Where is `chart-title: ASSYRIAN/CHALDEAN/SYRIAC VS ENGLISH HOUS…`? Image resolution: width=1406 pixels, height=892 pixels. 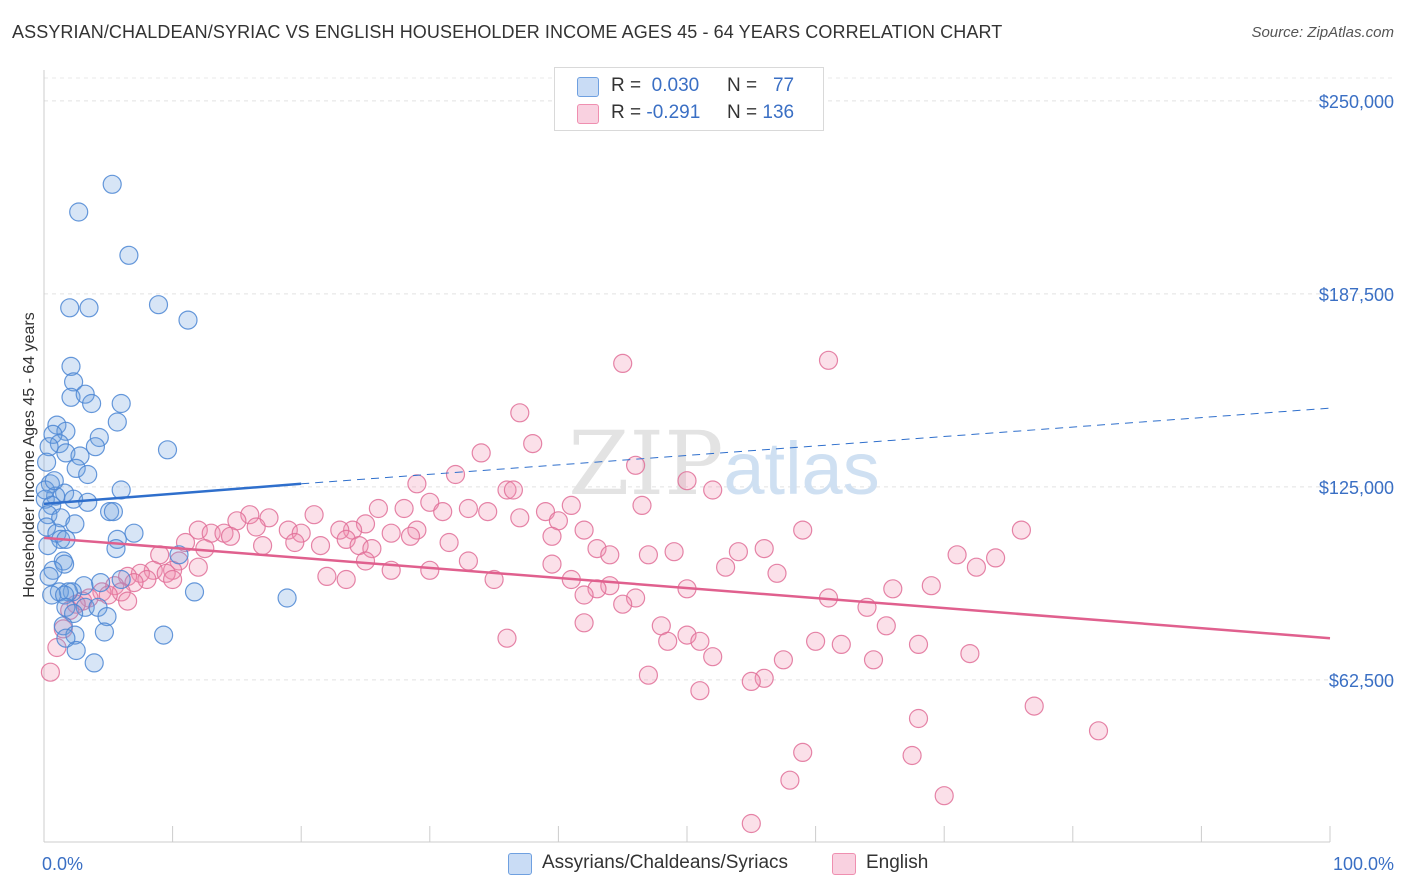
chart-title: ASSYRIAN/CHALDEAN/SYRIAC VS ENGLISH HOUS… is located at coordinates (507, 32).